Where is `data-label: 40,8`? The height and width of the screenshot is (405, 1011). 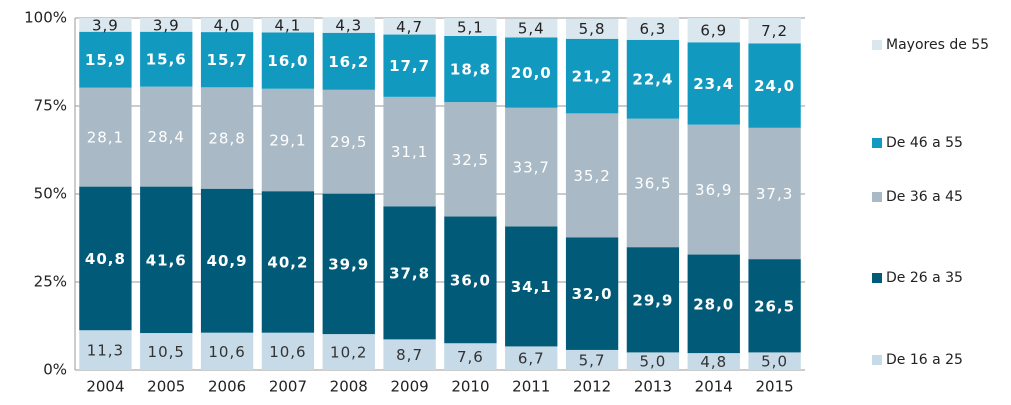 data-label: 40,8 is located at coordinates (105, 259).